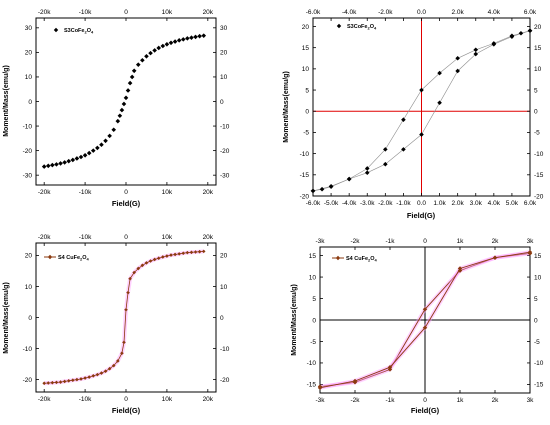  I want to click on x-tick-label: -10k, so click(85, 399).